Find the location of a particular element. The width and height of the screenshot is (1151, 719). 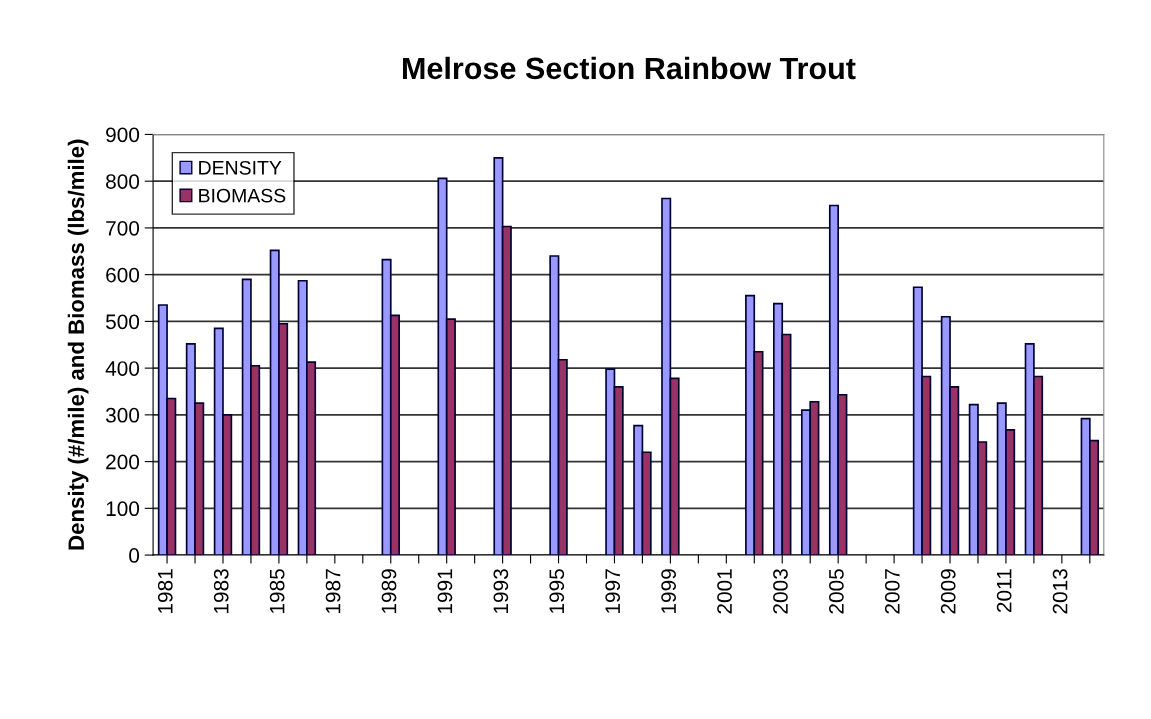

y-tick-label: 500 is located at coordinates (122, 322).